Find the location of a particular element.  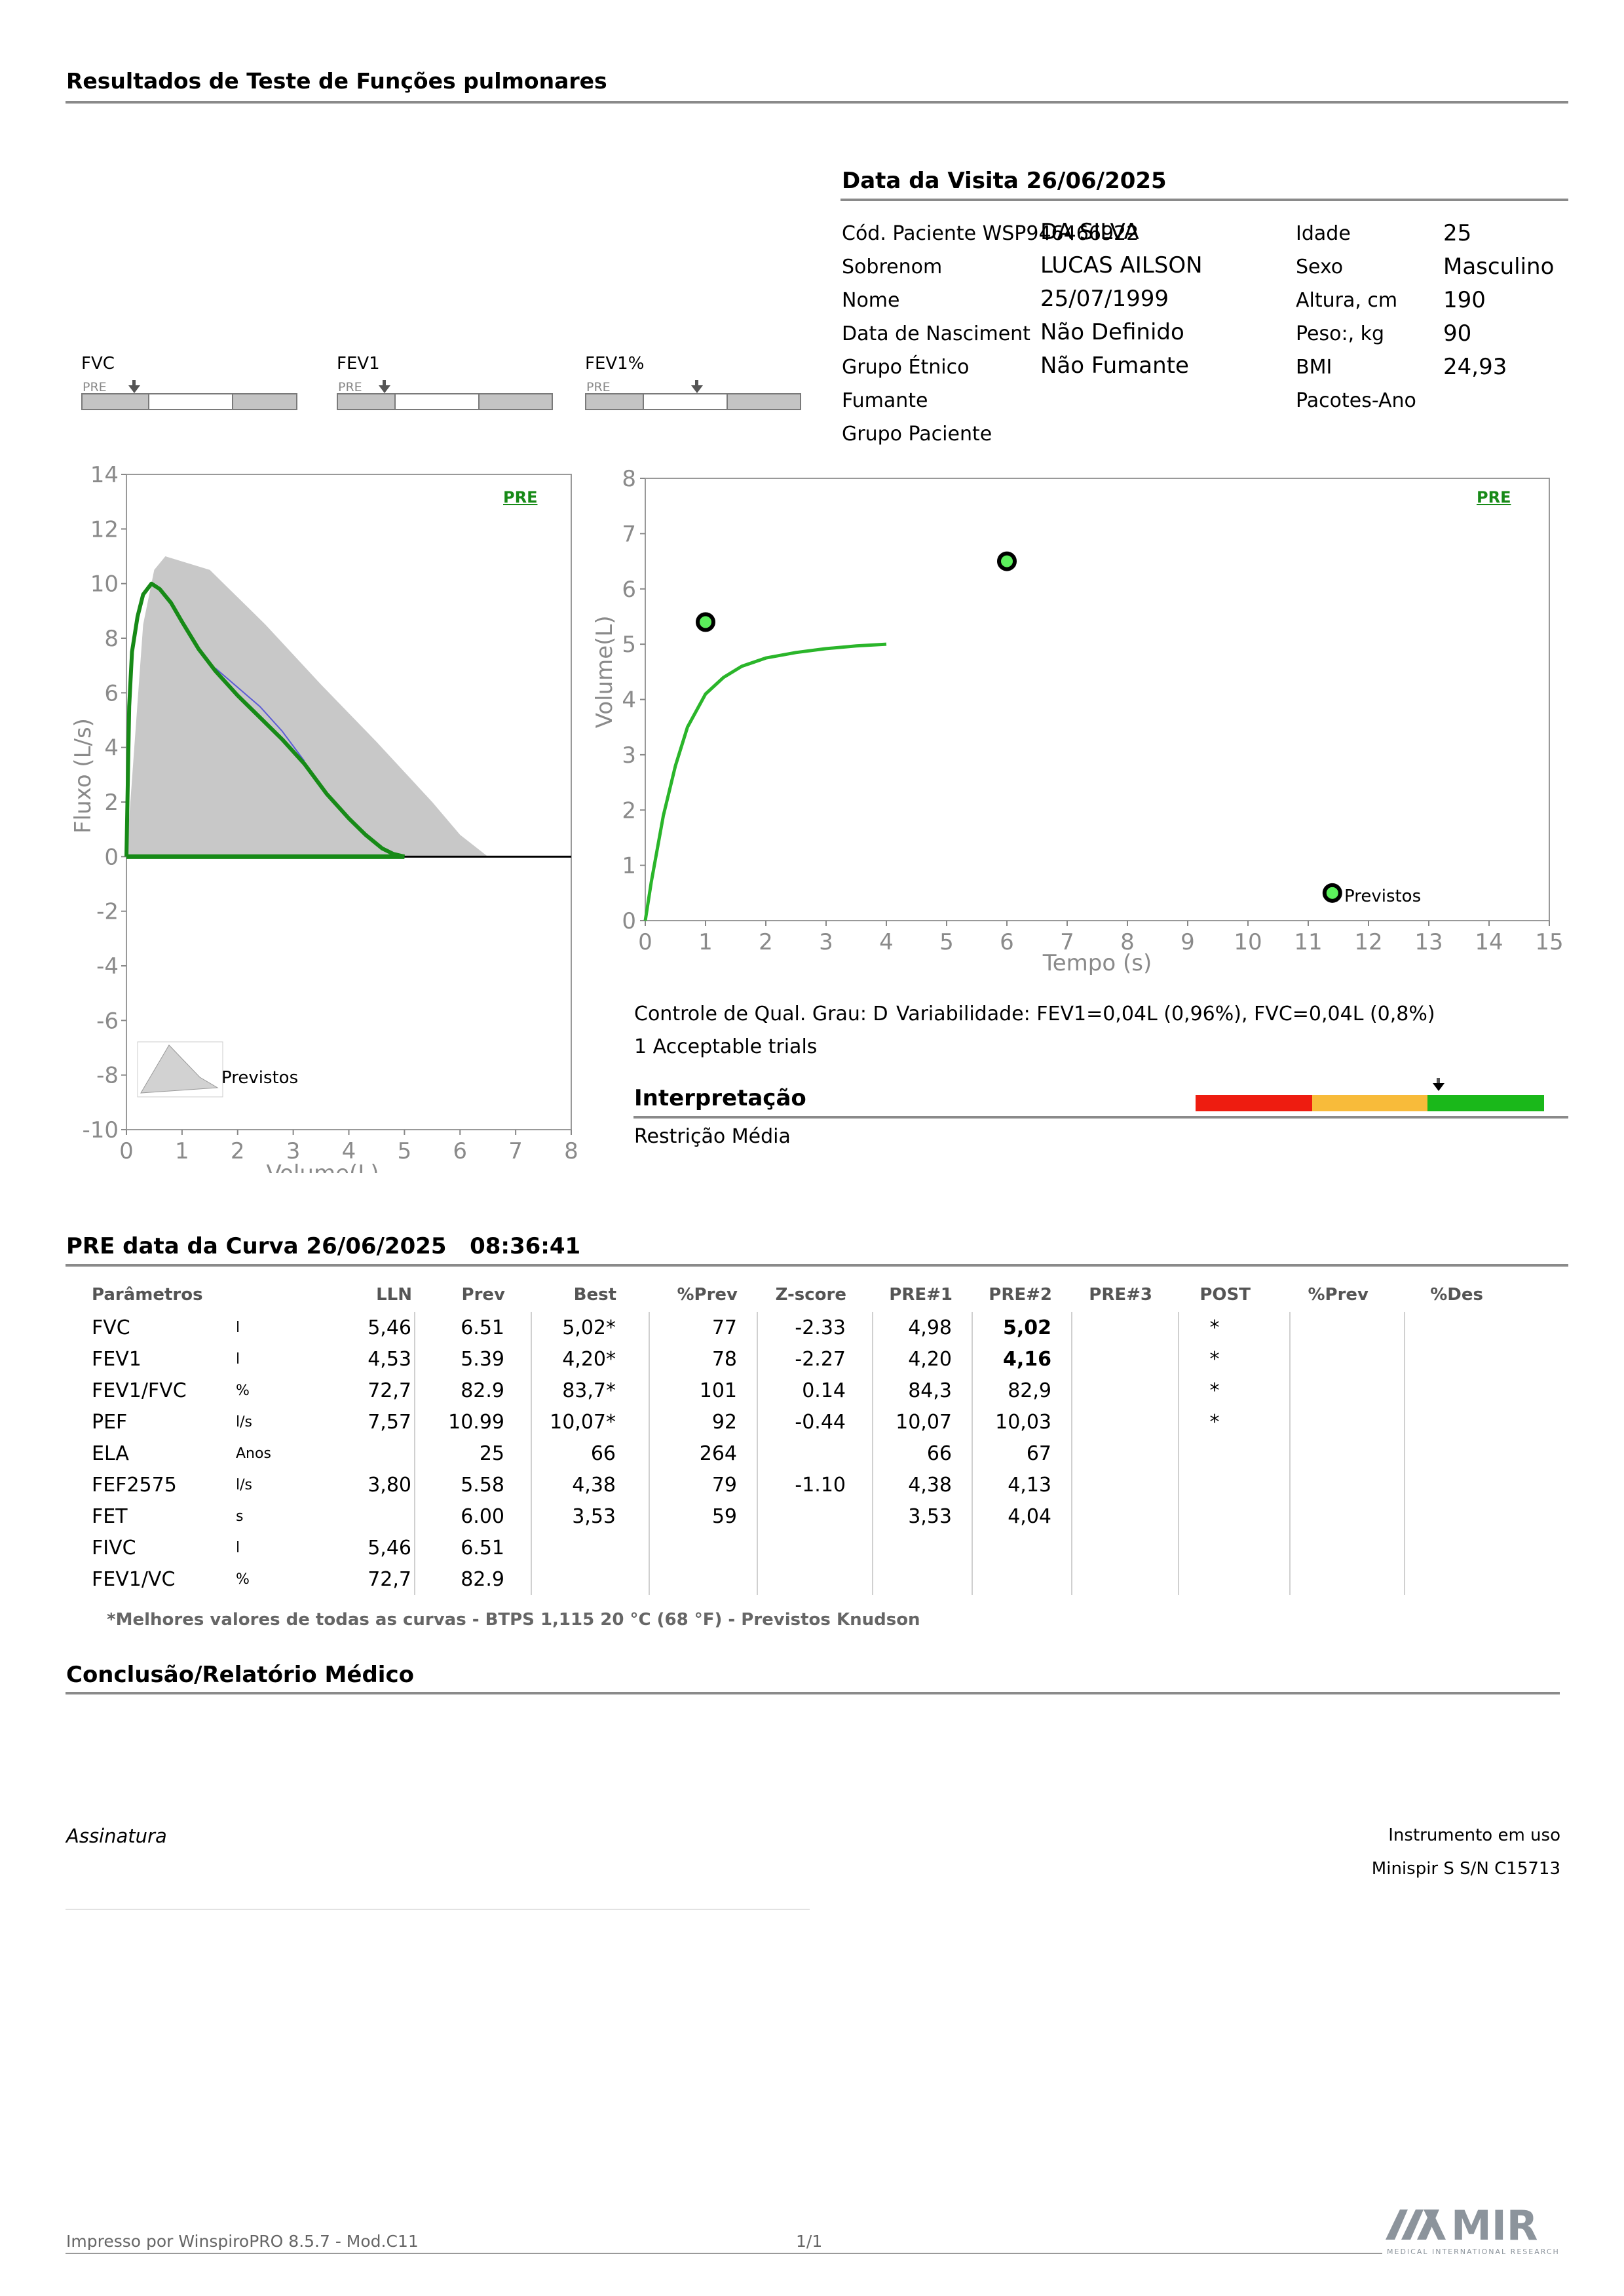

flow-y-tick-label: 10 is located at coordinates (104, 584).